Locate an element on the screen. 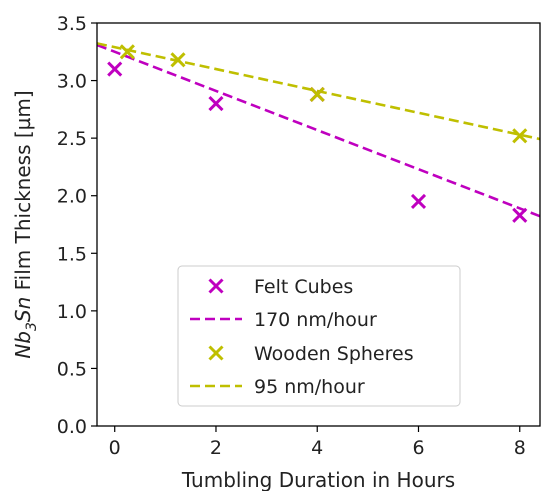 The width and height of the screenshot is (545, 491). y-axis-label-subscript: 3 is located at coordinates (32, 326).